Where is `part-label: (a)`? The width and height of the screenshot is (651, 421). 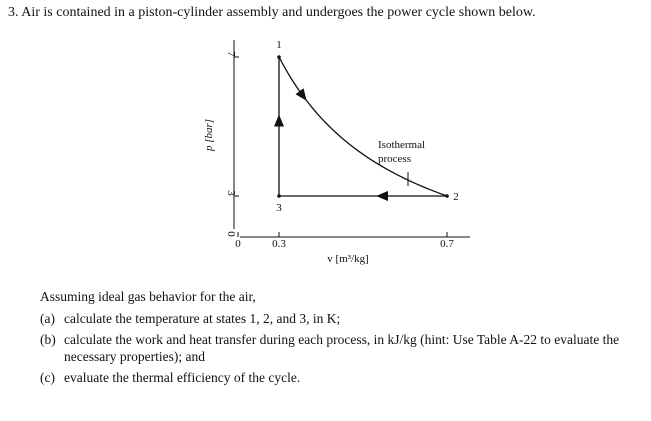 part-label: (a) is located at coordinates (47, 318).